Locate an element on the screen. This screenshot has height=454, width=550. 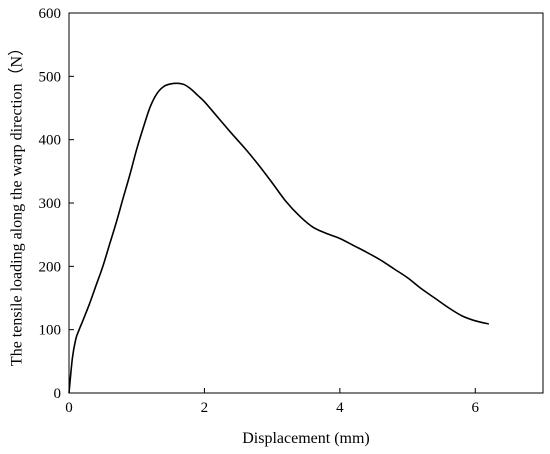
x-tick-label: 2 is located at coordinates (205, 408).